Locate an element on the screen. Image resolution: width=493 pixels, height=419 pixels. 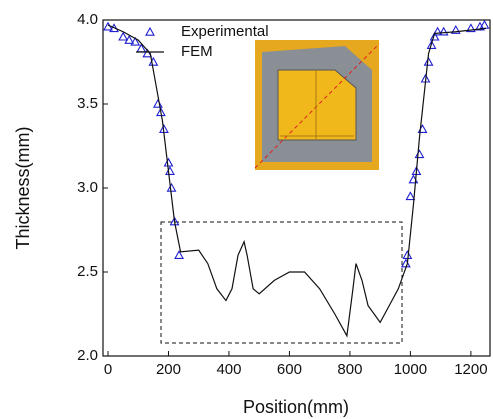
x-tick-label: 200 is located at coordinates (168, 369).